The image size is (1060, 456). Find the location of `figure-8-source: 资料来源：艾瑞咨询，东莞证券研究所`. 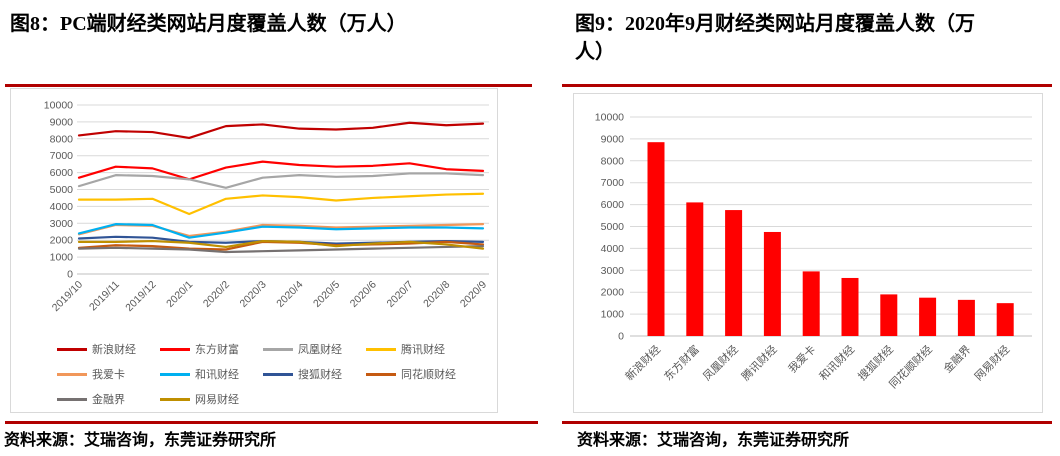

figure-8-source: 资料来源：艾瑞咨询，东莞证券研究所 is located at coordinates (140, 440).